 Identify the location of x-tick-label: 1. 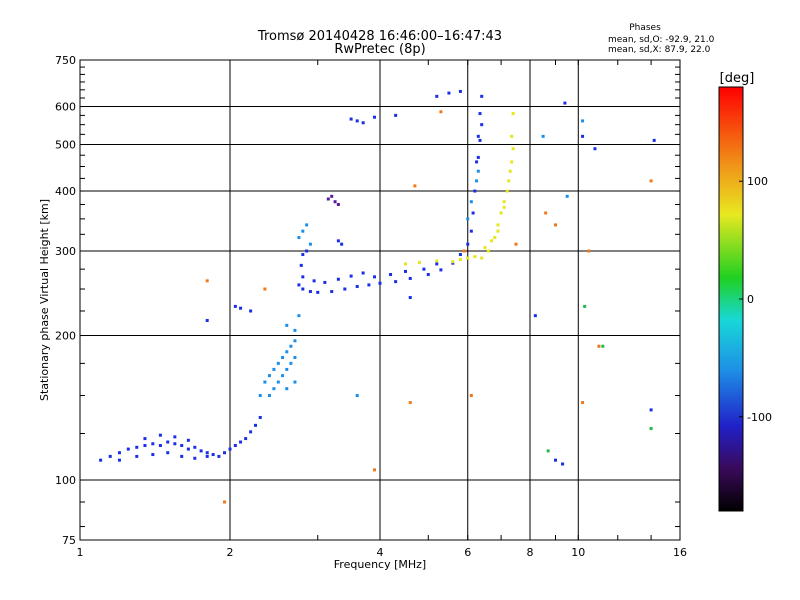
(80, 552).